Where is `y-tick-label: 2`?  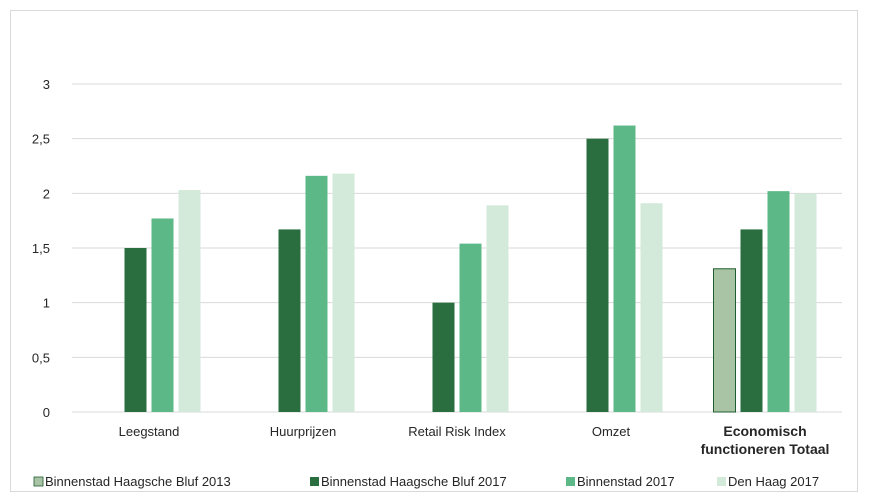 y-tick-label: 2 is located at coordinates (46, 193).